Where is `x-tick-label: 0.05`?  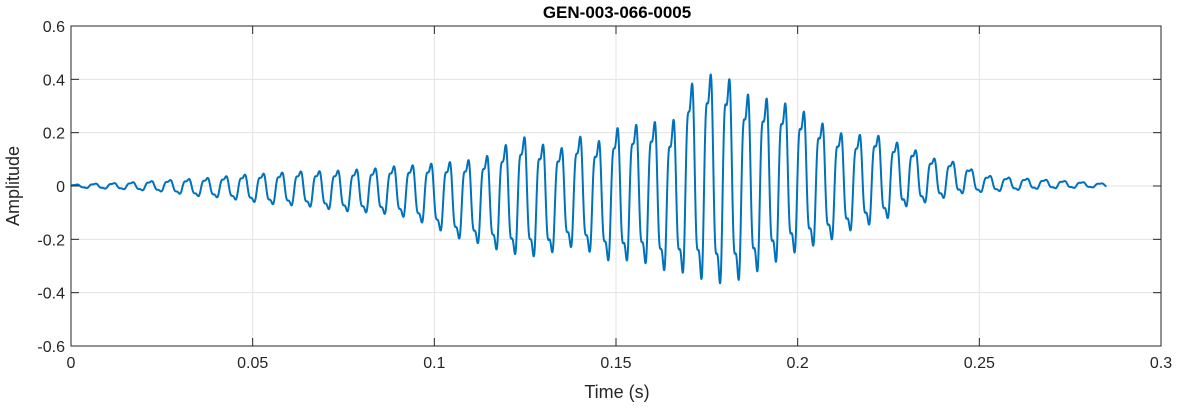
x-tick-label: 0.05 is located at coordinates (252, 363).